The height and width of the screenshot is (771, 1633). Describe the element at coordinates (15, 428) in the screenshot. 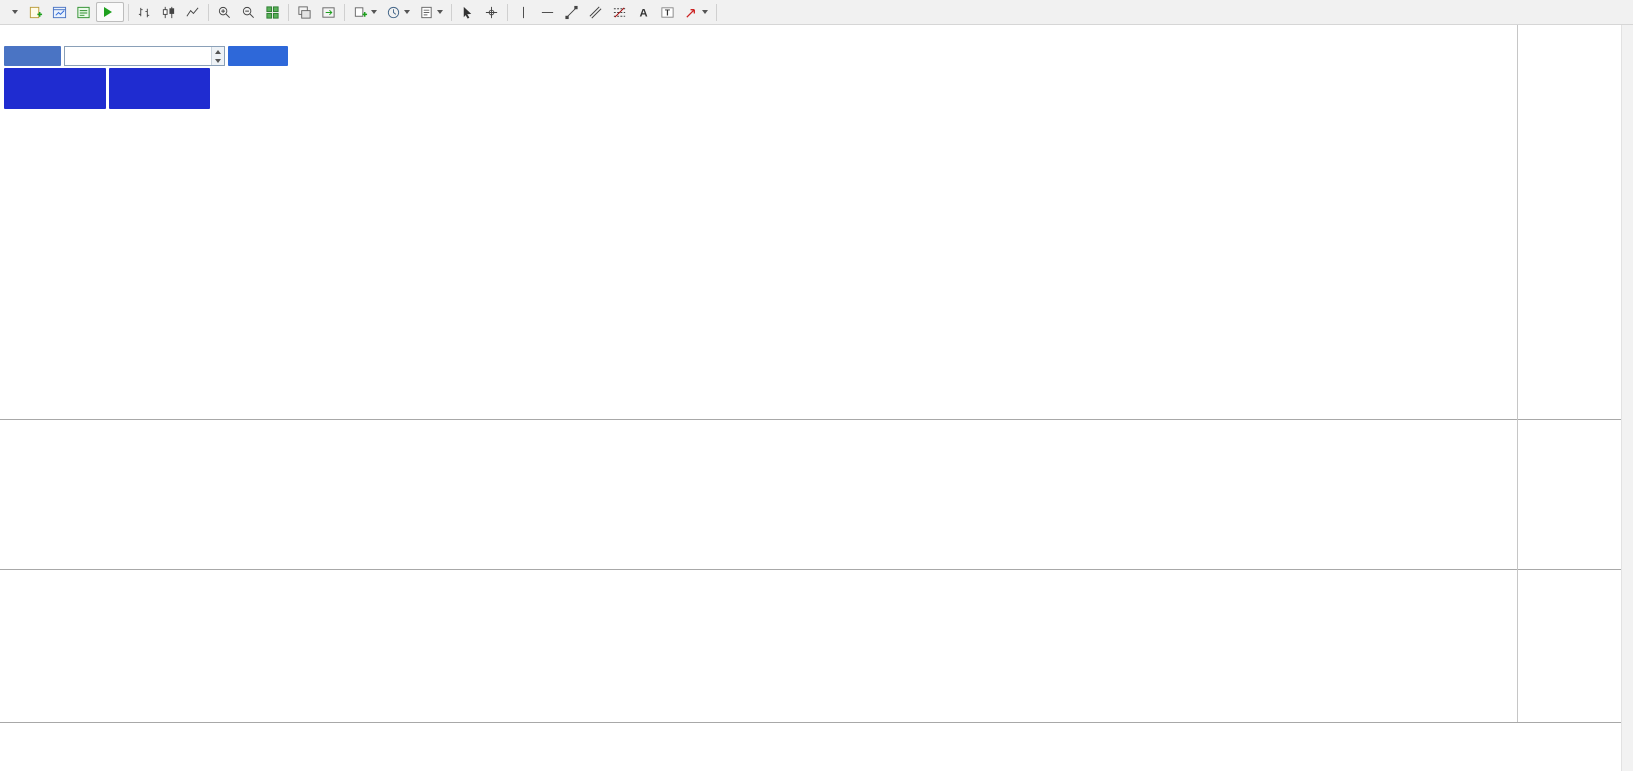

I see `macd-indicator-title` at that location.